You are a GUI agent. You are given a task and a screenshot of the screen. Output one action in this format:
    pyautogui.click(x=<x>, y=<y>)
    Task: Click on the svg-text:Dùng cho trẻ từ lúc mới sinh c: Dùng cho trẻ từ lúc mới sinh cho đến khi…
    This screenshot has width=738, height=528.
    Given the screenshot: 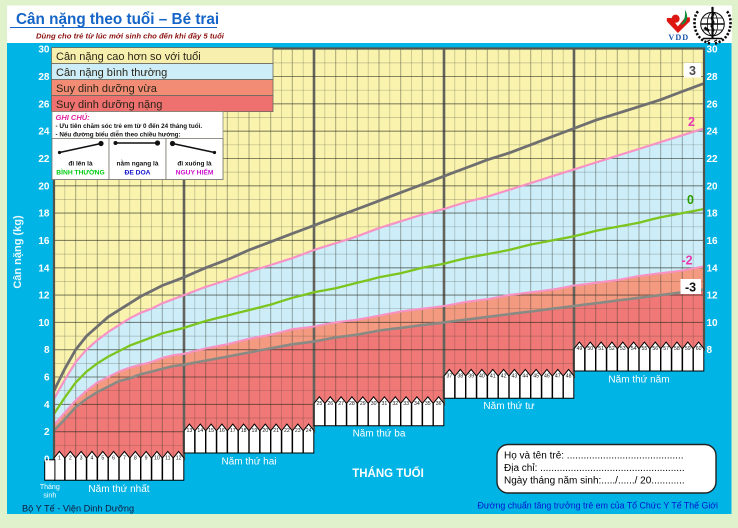 What is the action you would take?
    pyautogui.click(x=130, y=36)
    